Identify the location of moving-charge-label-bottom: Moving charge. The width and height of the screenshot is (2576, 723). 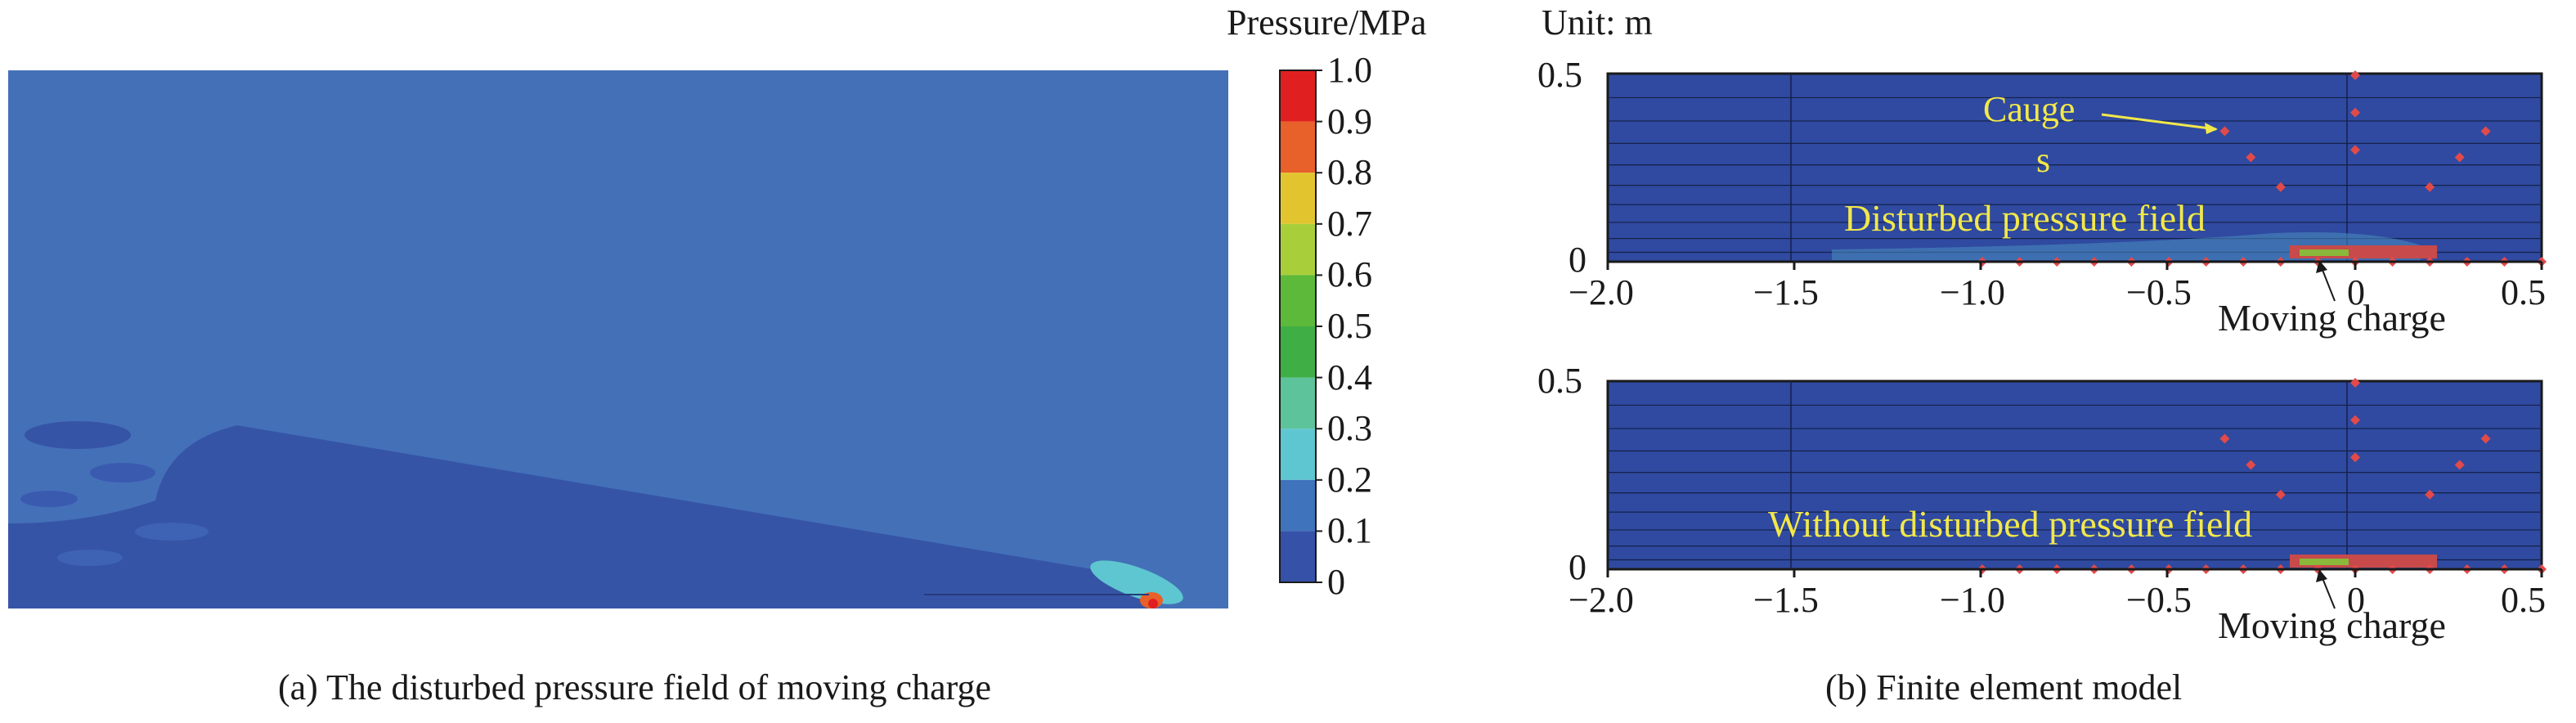
(2332, 625).